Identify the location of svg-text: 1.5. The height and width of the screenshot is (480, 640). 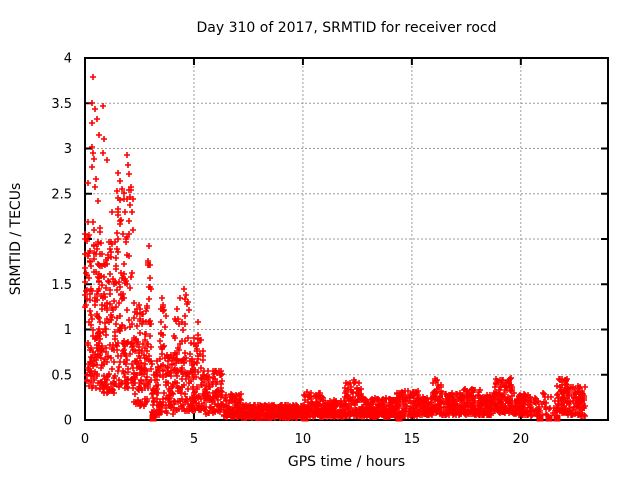
(61, 285).